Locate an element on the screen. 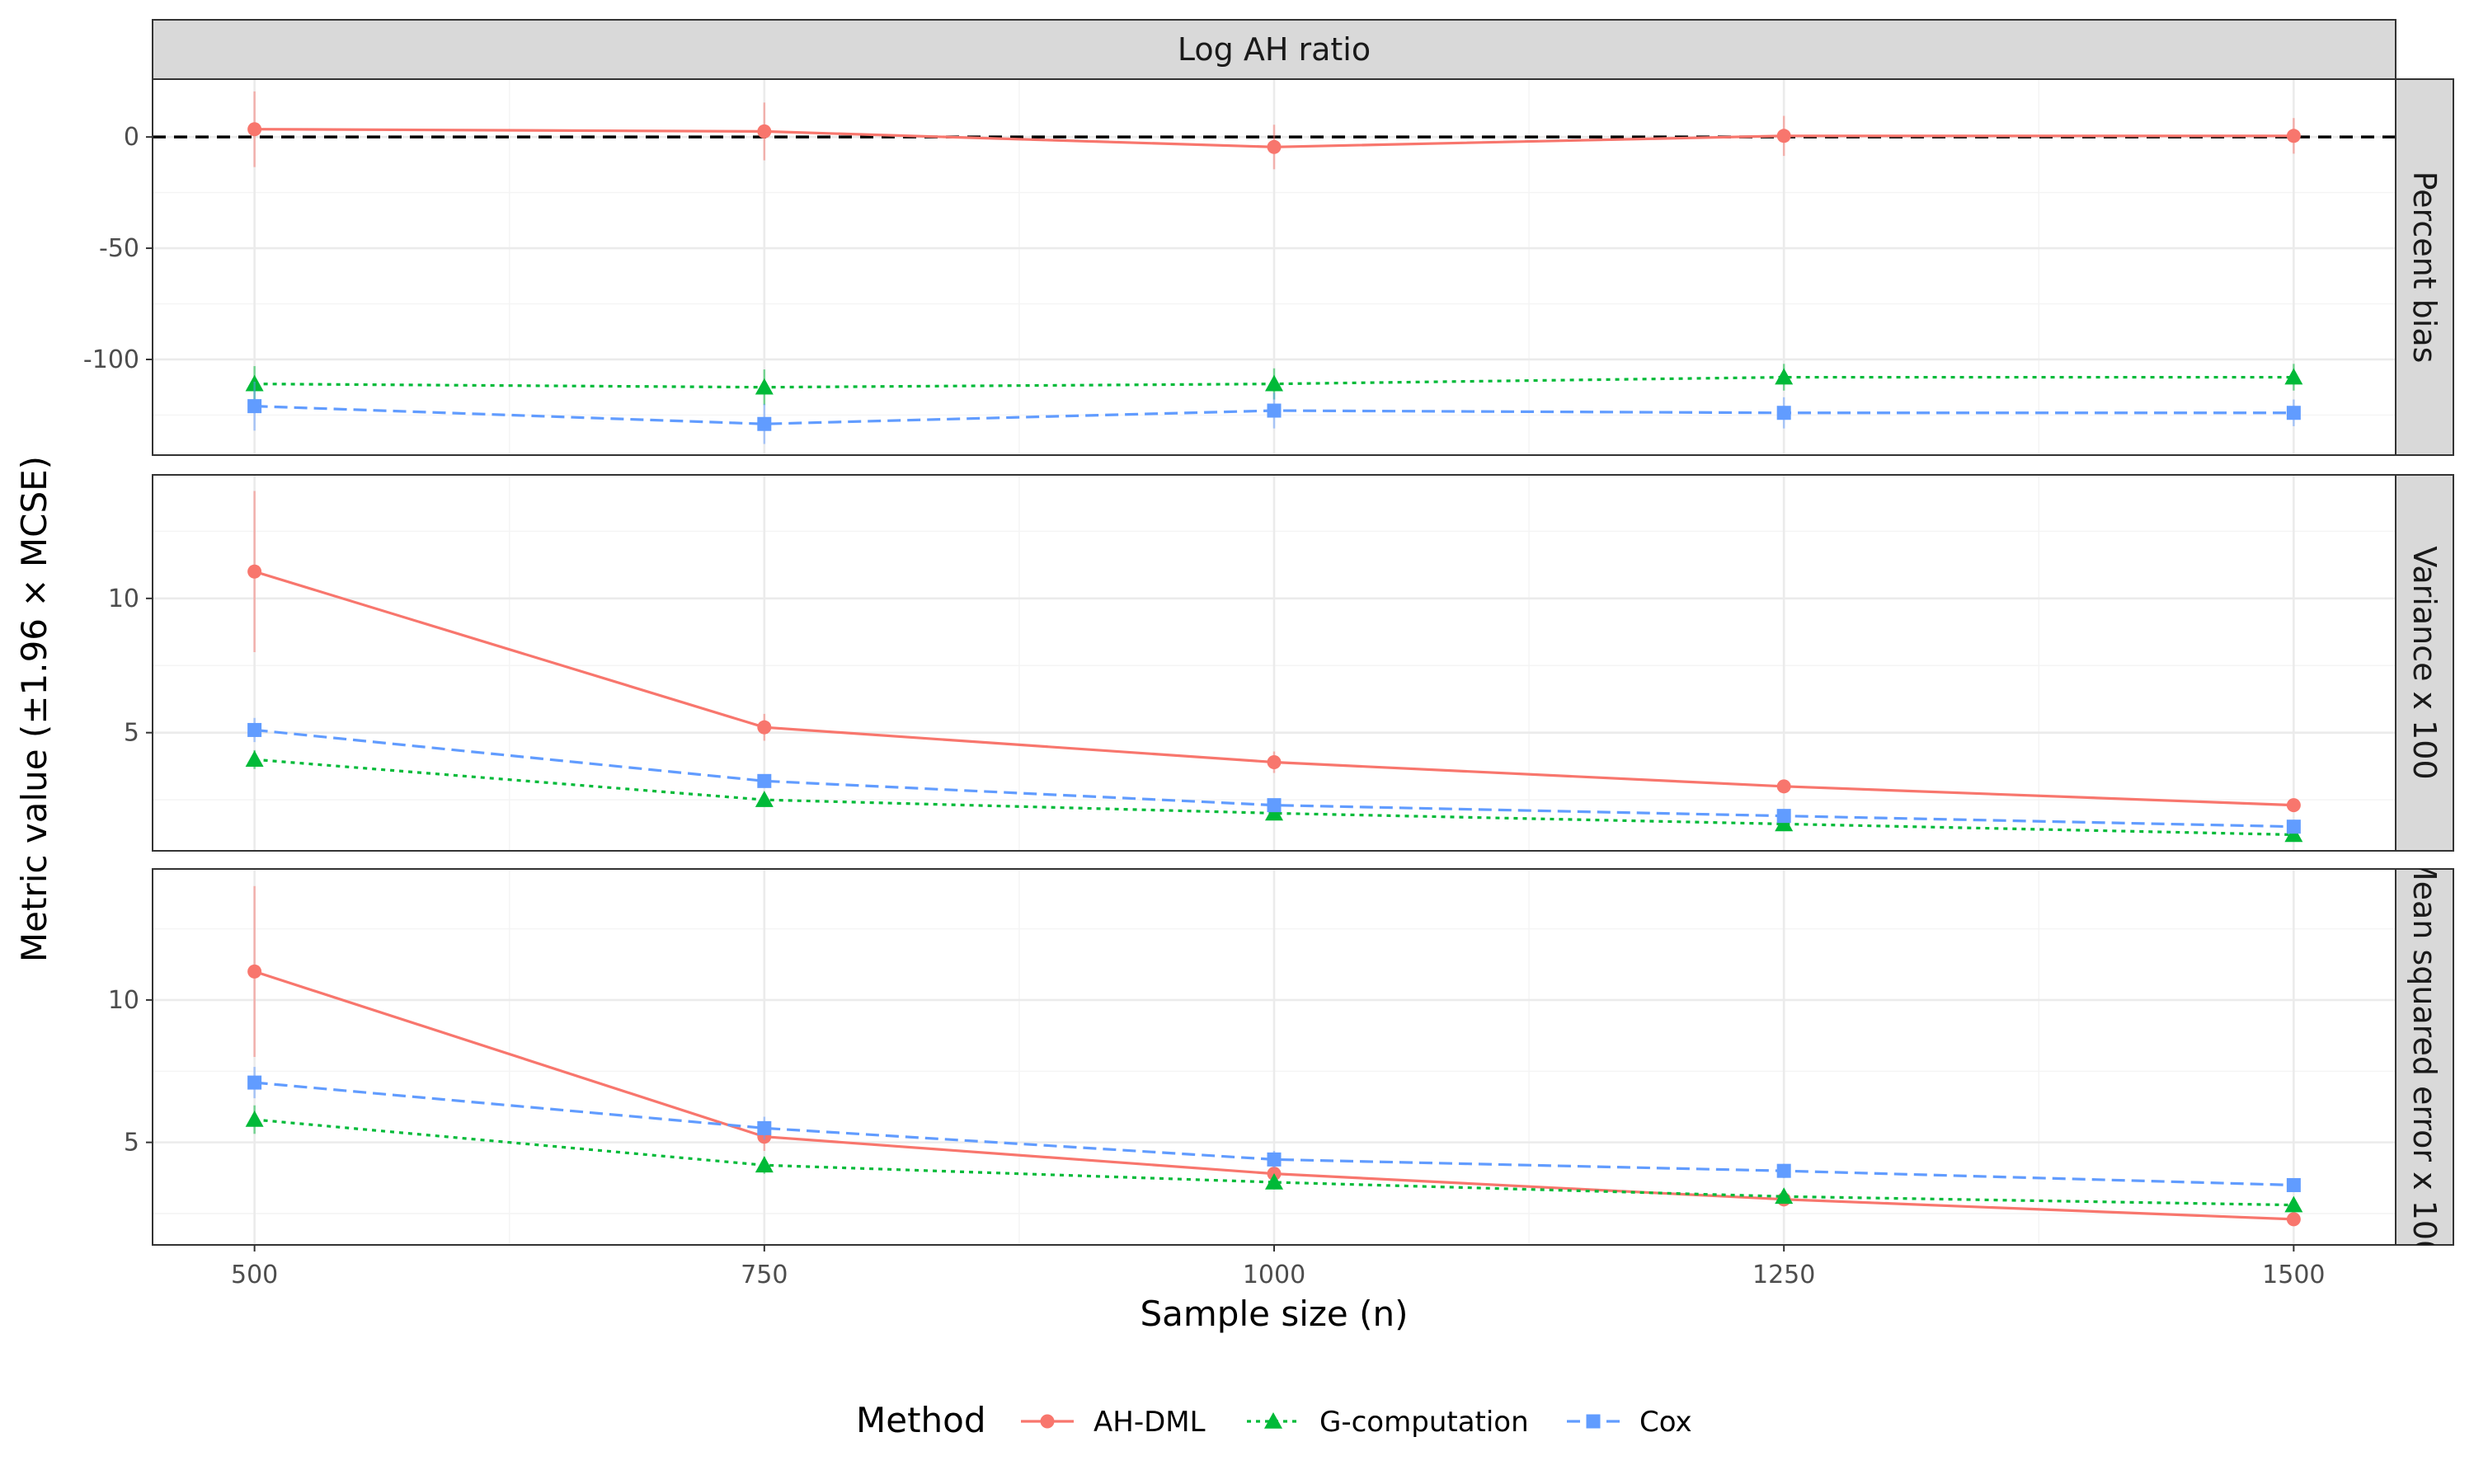  legend-keys: AH-DML G-computation Cox is located at coordinates (1356, 1422).